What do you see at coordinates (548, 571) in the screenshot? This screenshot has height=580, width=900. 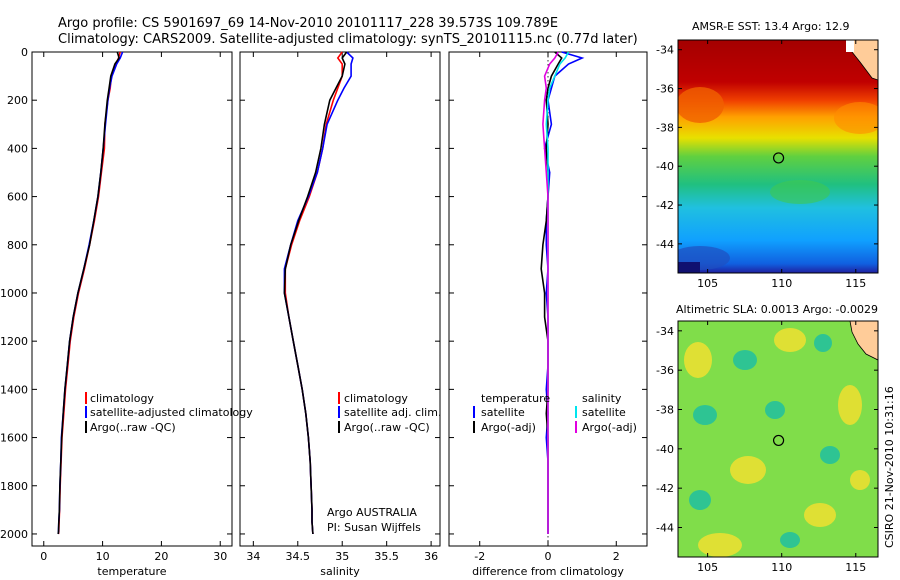 I see `x-axis-label: difference from climatology` at bounding box center [548, 571].